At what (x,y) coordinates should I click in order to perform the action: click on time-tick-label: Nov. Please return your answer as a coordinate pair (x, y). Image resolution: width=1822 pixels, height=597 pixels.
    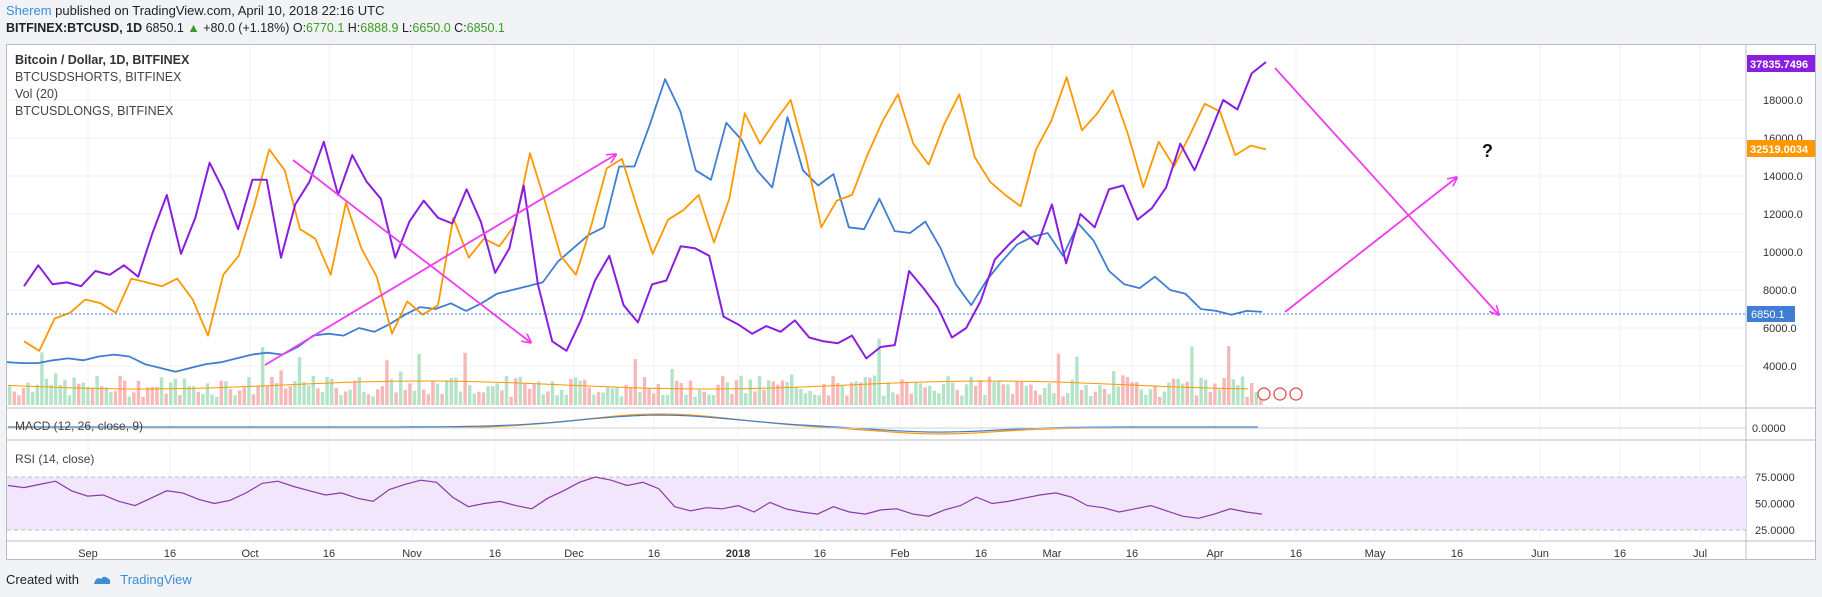
    Looking at the image, I should click on (412, 554).